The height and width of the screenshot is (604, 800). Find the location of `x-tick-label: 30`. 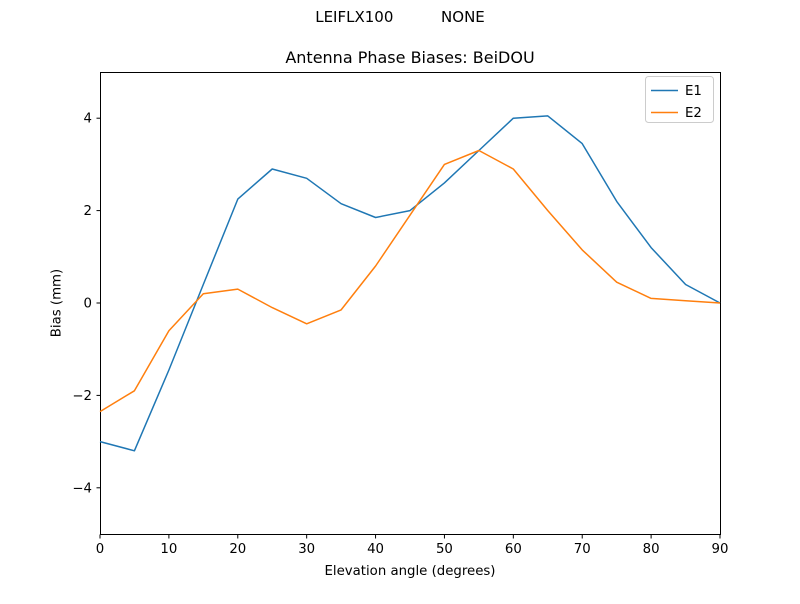

x-tick-label: 30 is located at coordinates (306, 549).